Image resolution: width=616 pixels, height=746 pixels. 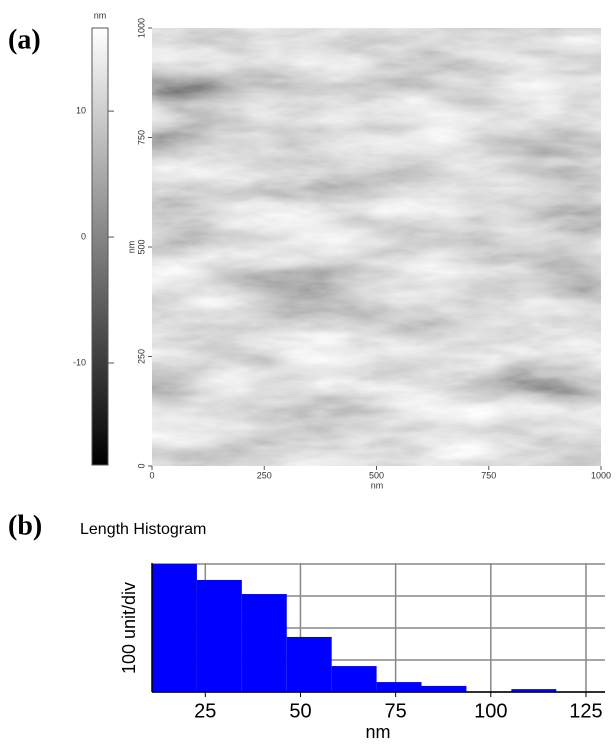 What do you see at coordinates (585, 711) in the screenshot?
I see `x-tick-label: 125` at bounding box center [585, 711].